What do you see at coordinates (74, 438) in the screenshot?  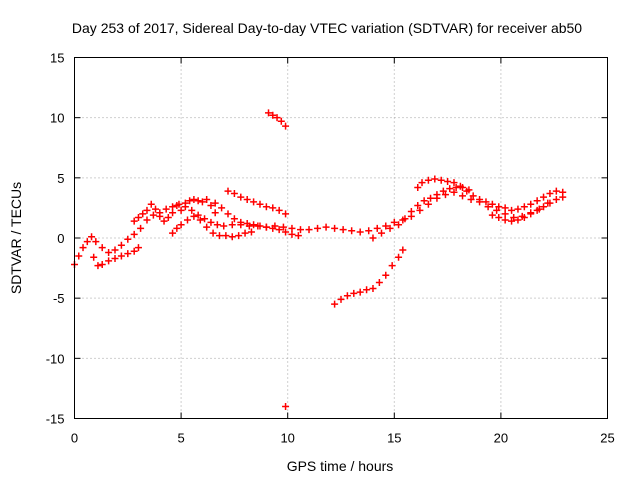 I see `x-tick-label: 0` at bounding box center [74, 438].